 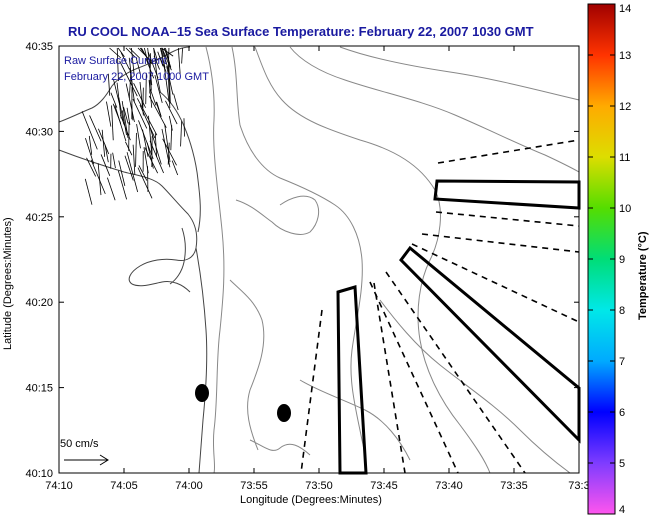 I want to click on y-tick-label: 40:35, so click(x=39, y=47).